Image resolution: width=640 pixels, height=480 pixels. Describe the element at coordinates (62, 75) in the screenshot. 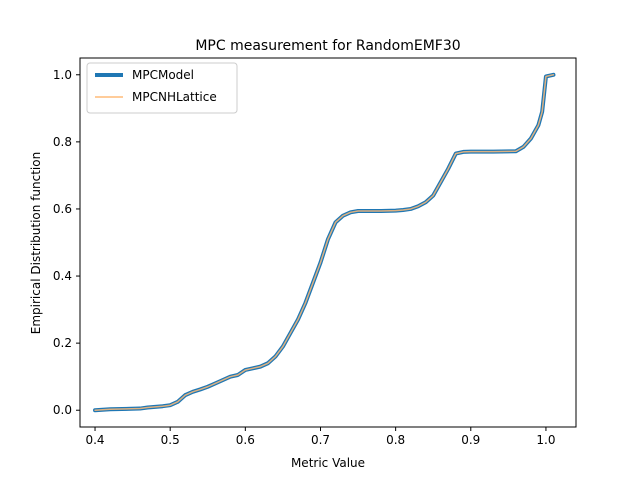

I see `y-tick-label: 1.0` at that location.